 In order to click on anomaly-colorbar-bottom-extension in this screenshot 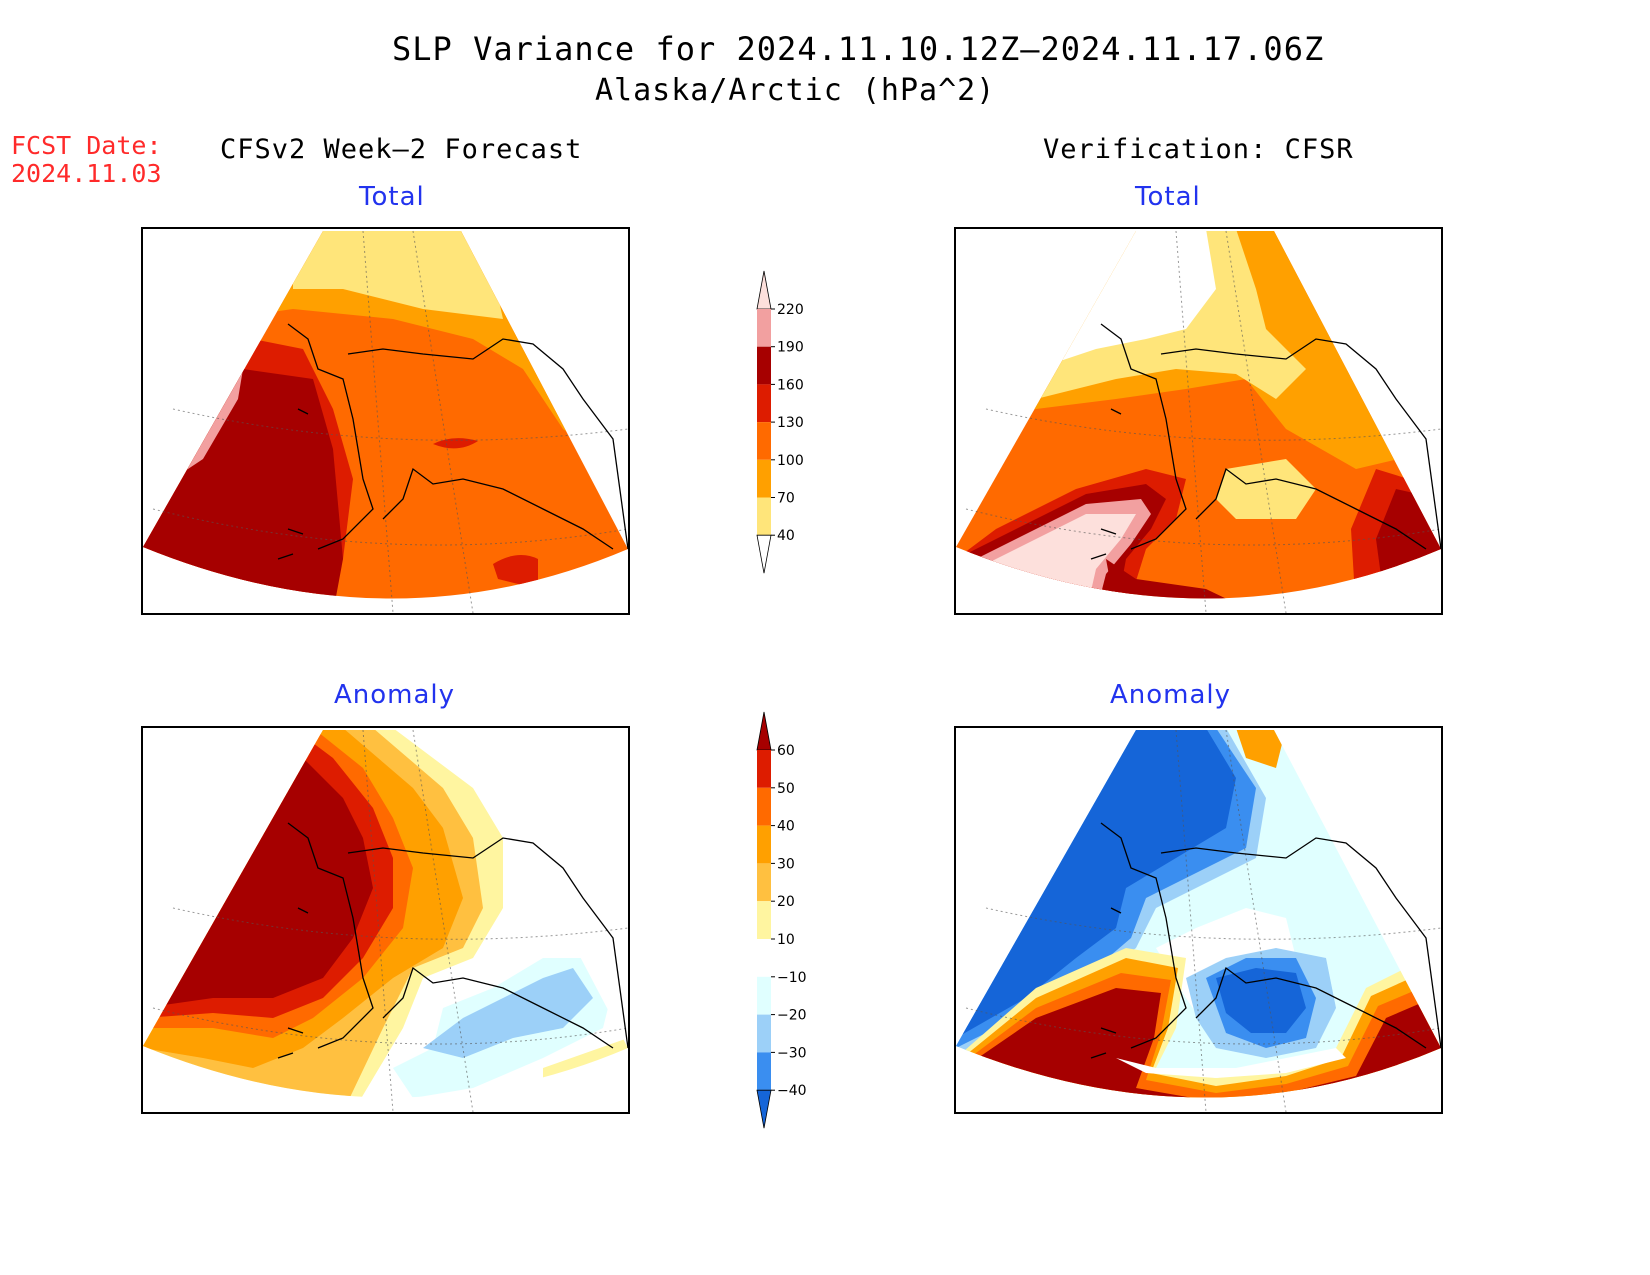, I will do `click(764, 1109)`.